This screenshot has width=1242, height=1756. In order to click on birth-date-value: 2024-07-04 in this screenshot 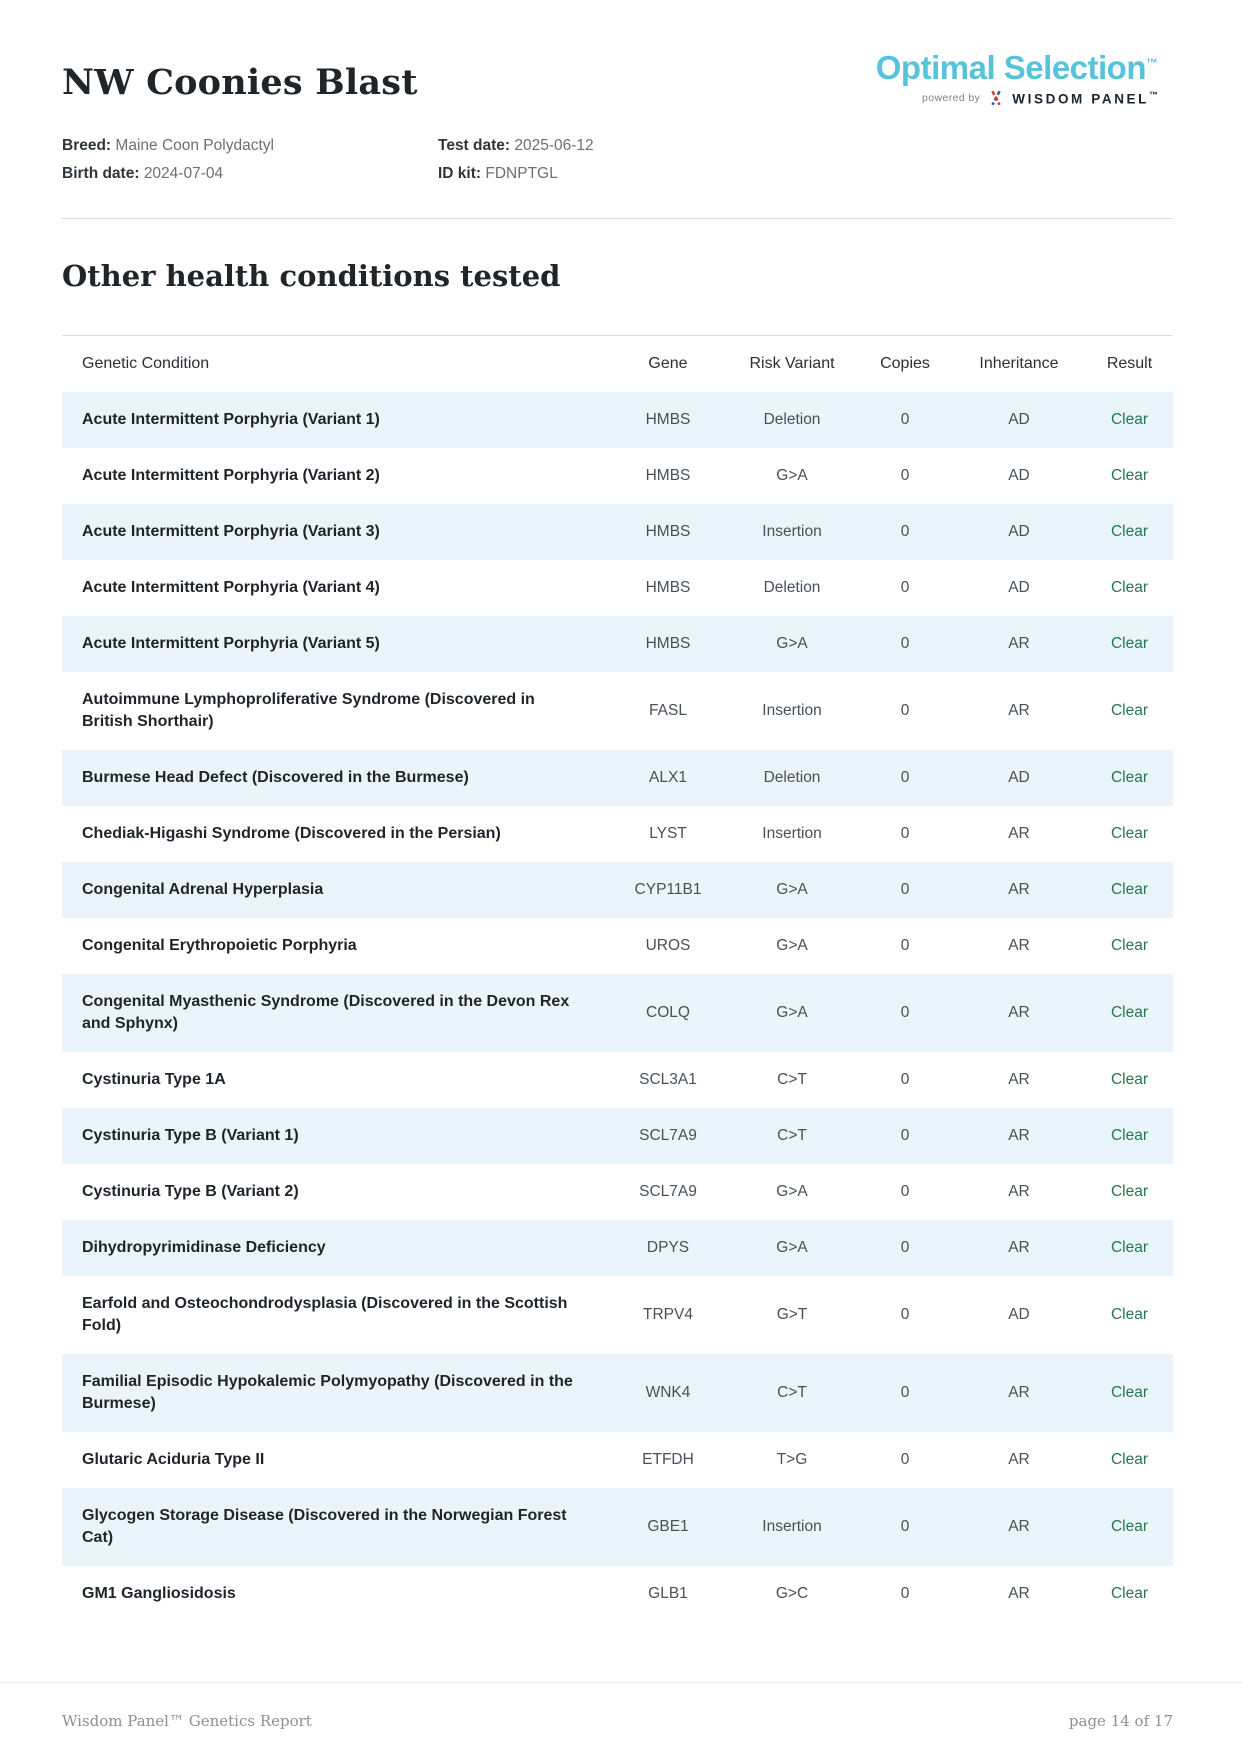, I will do `click(183, 173)`.